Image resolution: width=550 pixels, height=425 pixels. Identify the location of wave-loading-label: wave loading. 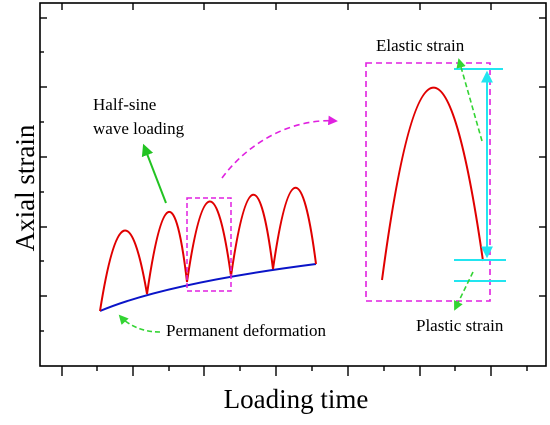
(139, 128).